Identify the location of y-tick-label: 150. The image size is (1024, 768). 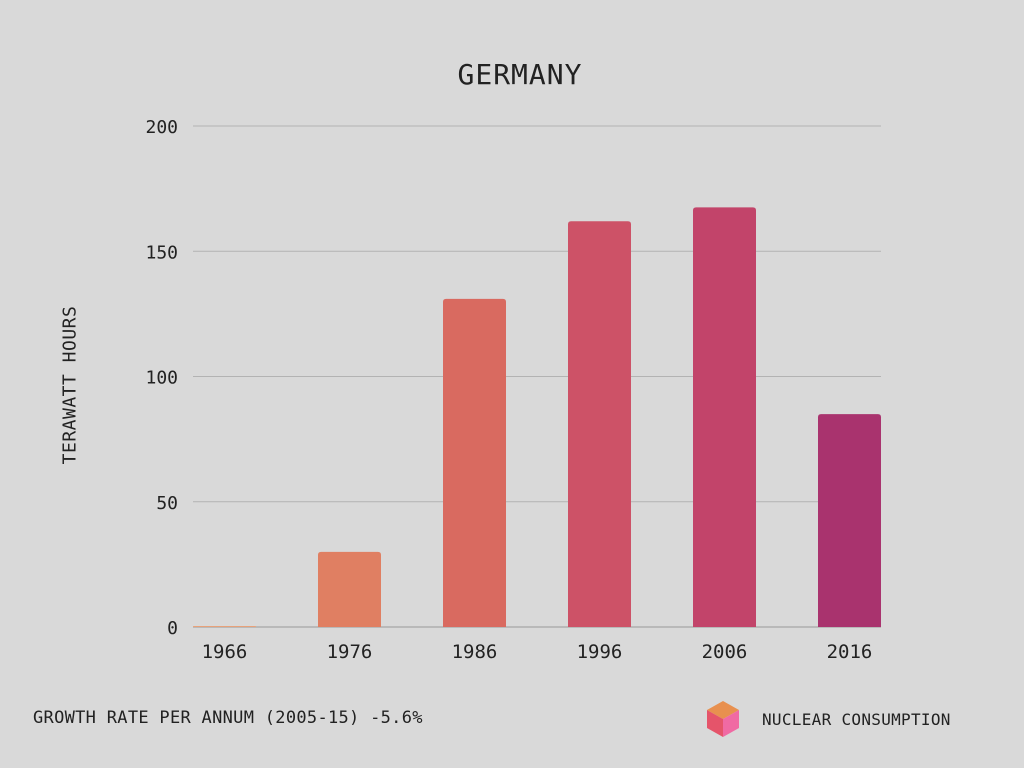
(161, 252).